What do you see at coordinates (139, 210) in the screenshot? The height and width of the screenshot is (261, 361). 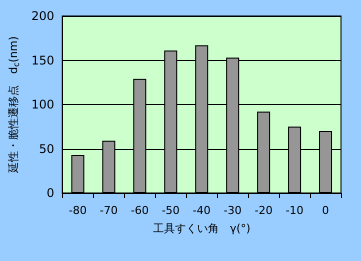 I see `x-tick-label: -60` at bounding box center [139, 210].